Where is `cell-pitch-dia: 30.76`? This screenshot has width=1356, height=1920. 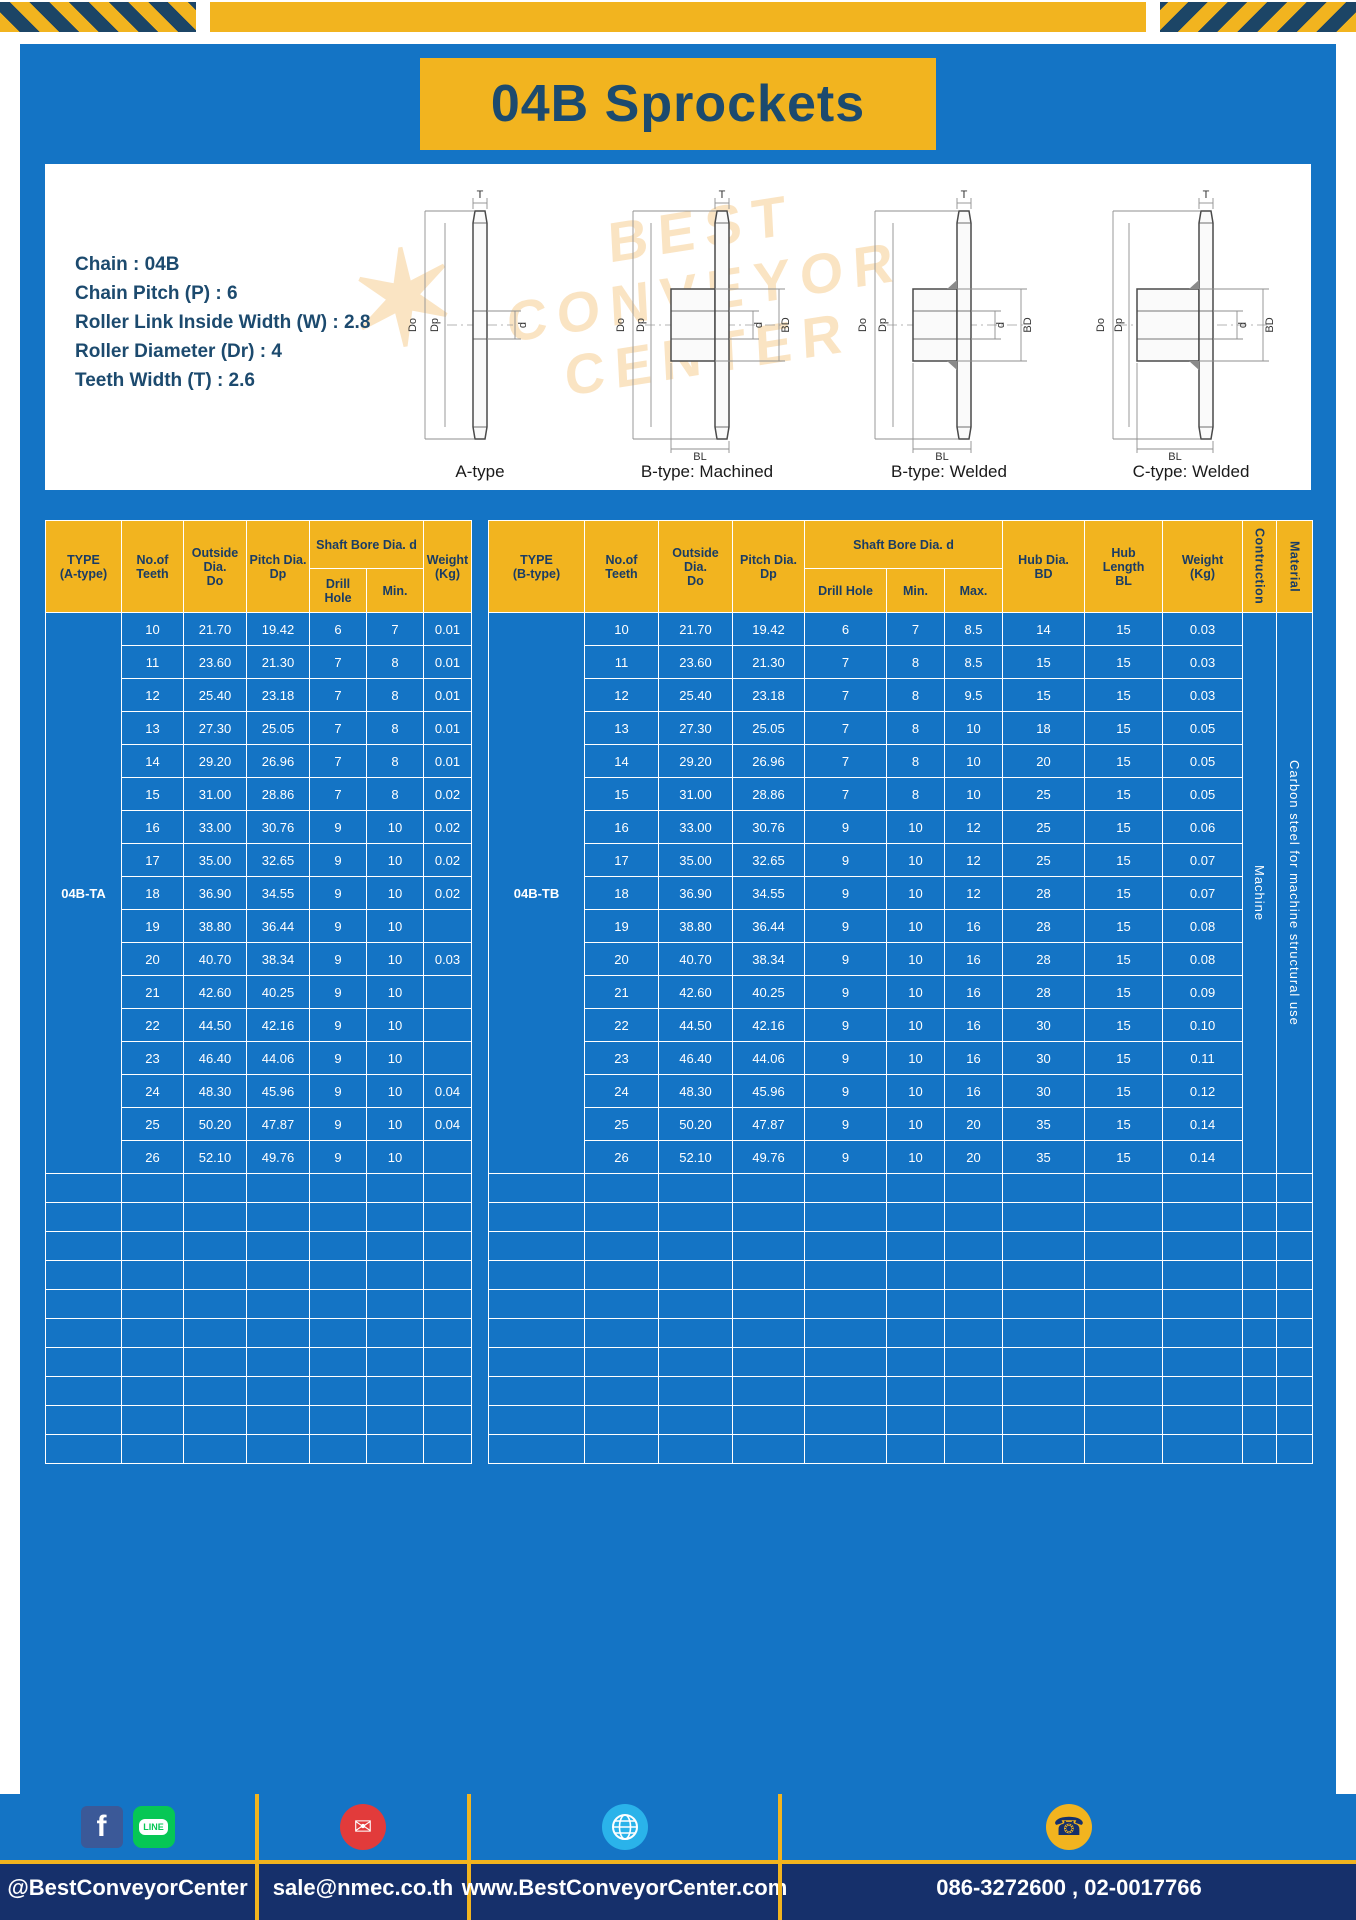
cell-pitch-dia: 30.76 is located at coordinates (278, 827).